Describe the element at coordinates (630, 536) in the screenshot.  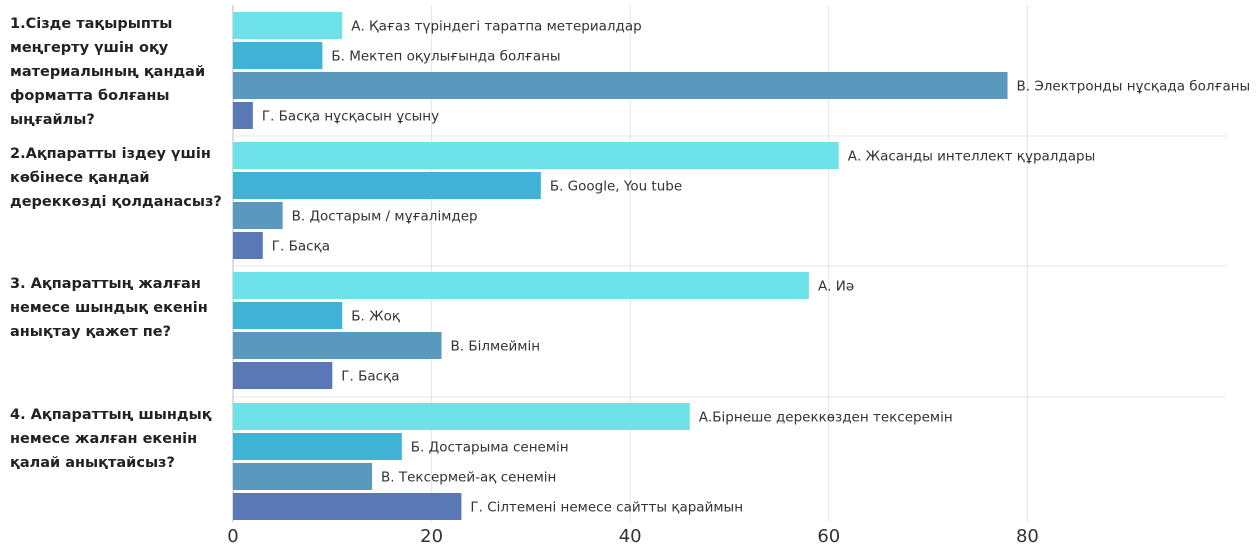
I see `x-tick-label: 40` at that location.